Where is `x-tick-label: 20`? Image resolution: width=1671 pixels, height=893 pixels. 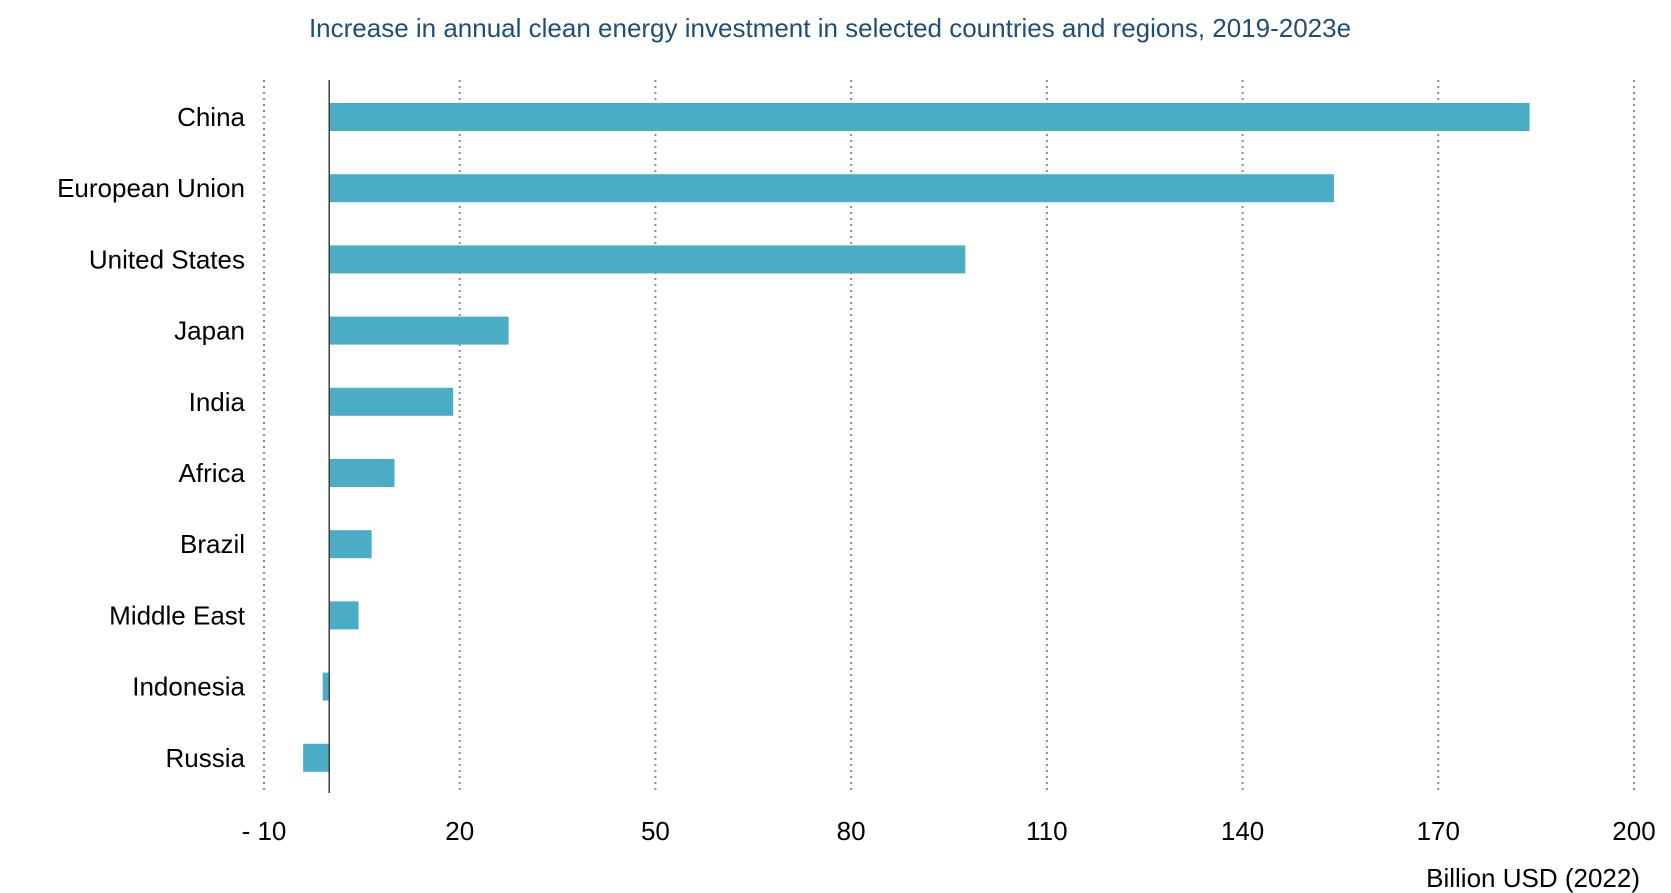 x-tick-label: 20 is located at coordinates (459, 831).